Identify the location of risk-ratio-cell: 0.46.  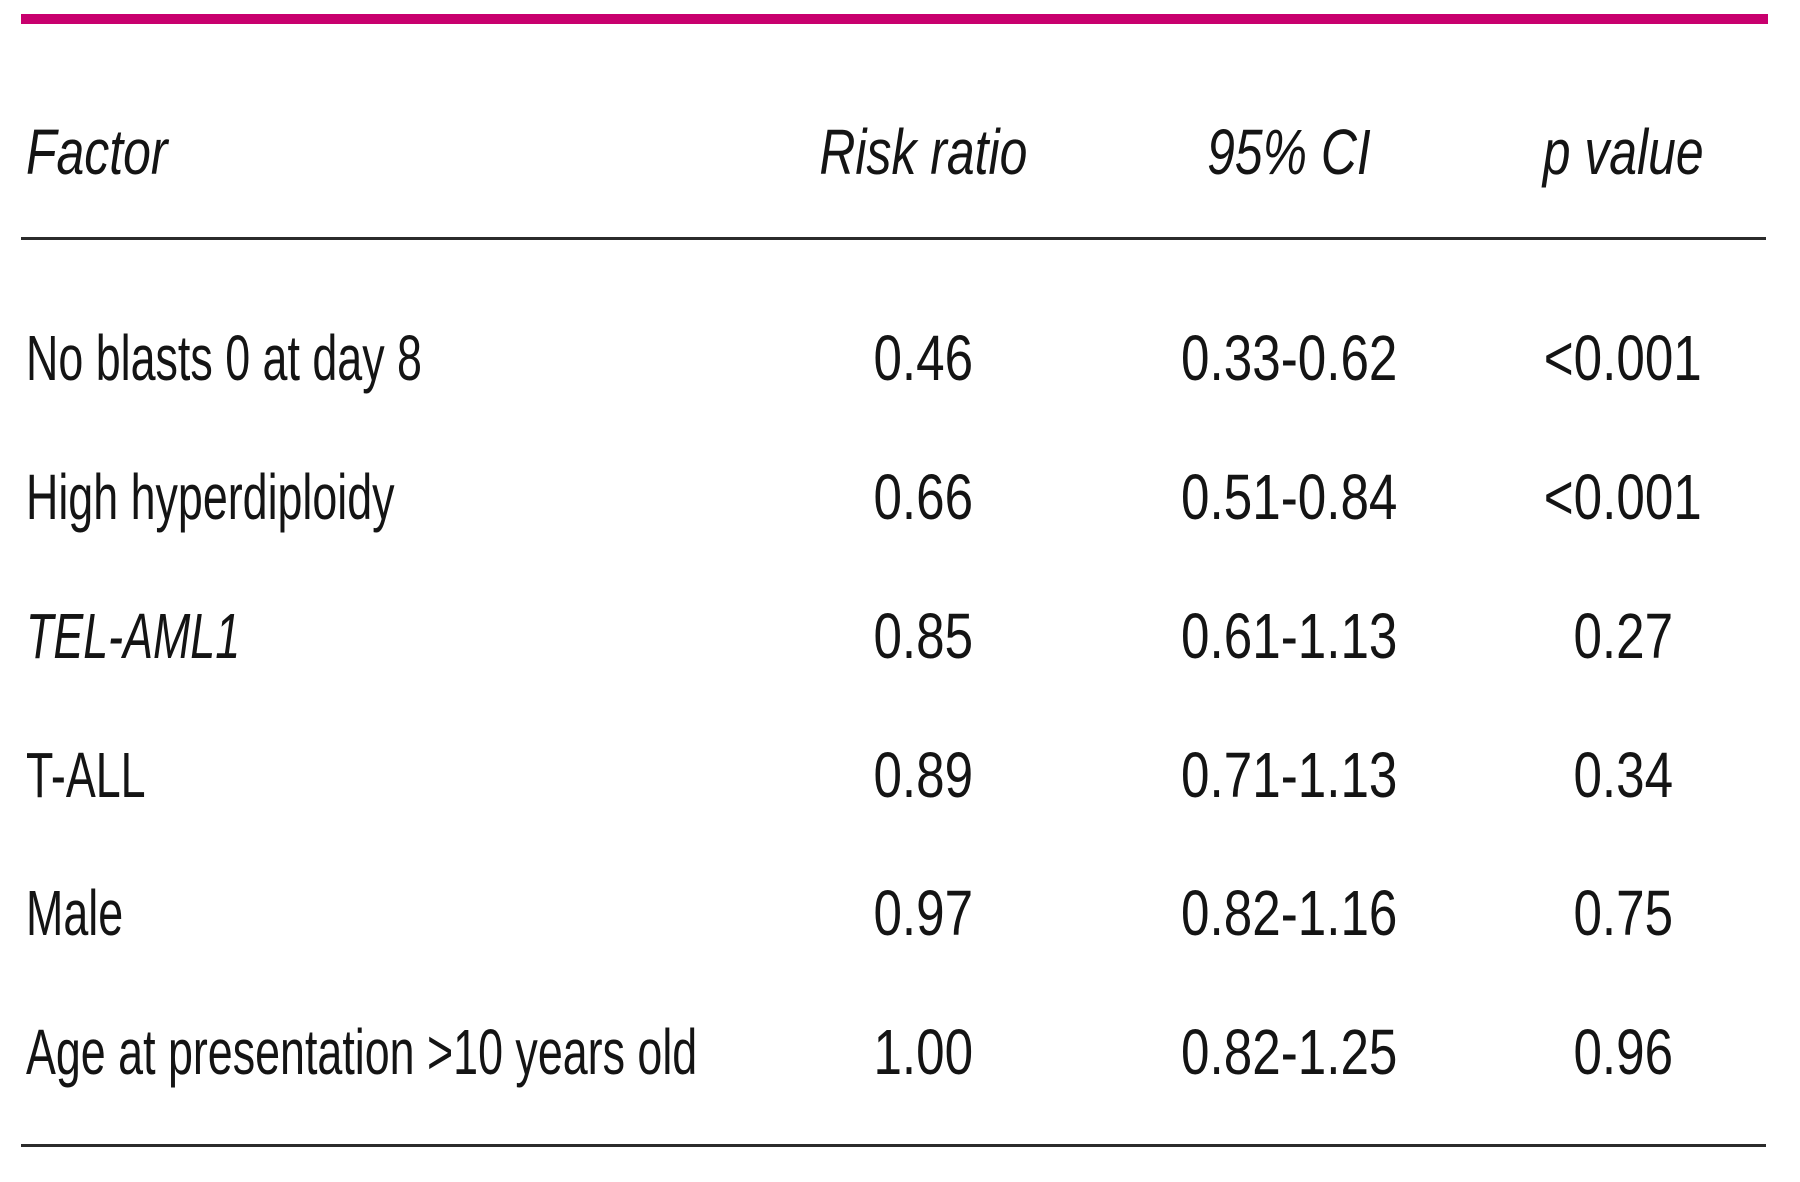
(923, 358).